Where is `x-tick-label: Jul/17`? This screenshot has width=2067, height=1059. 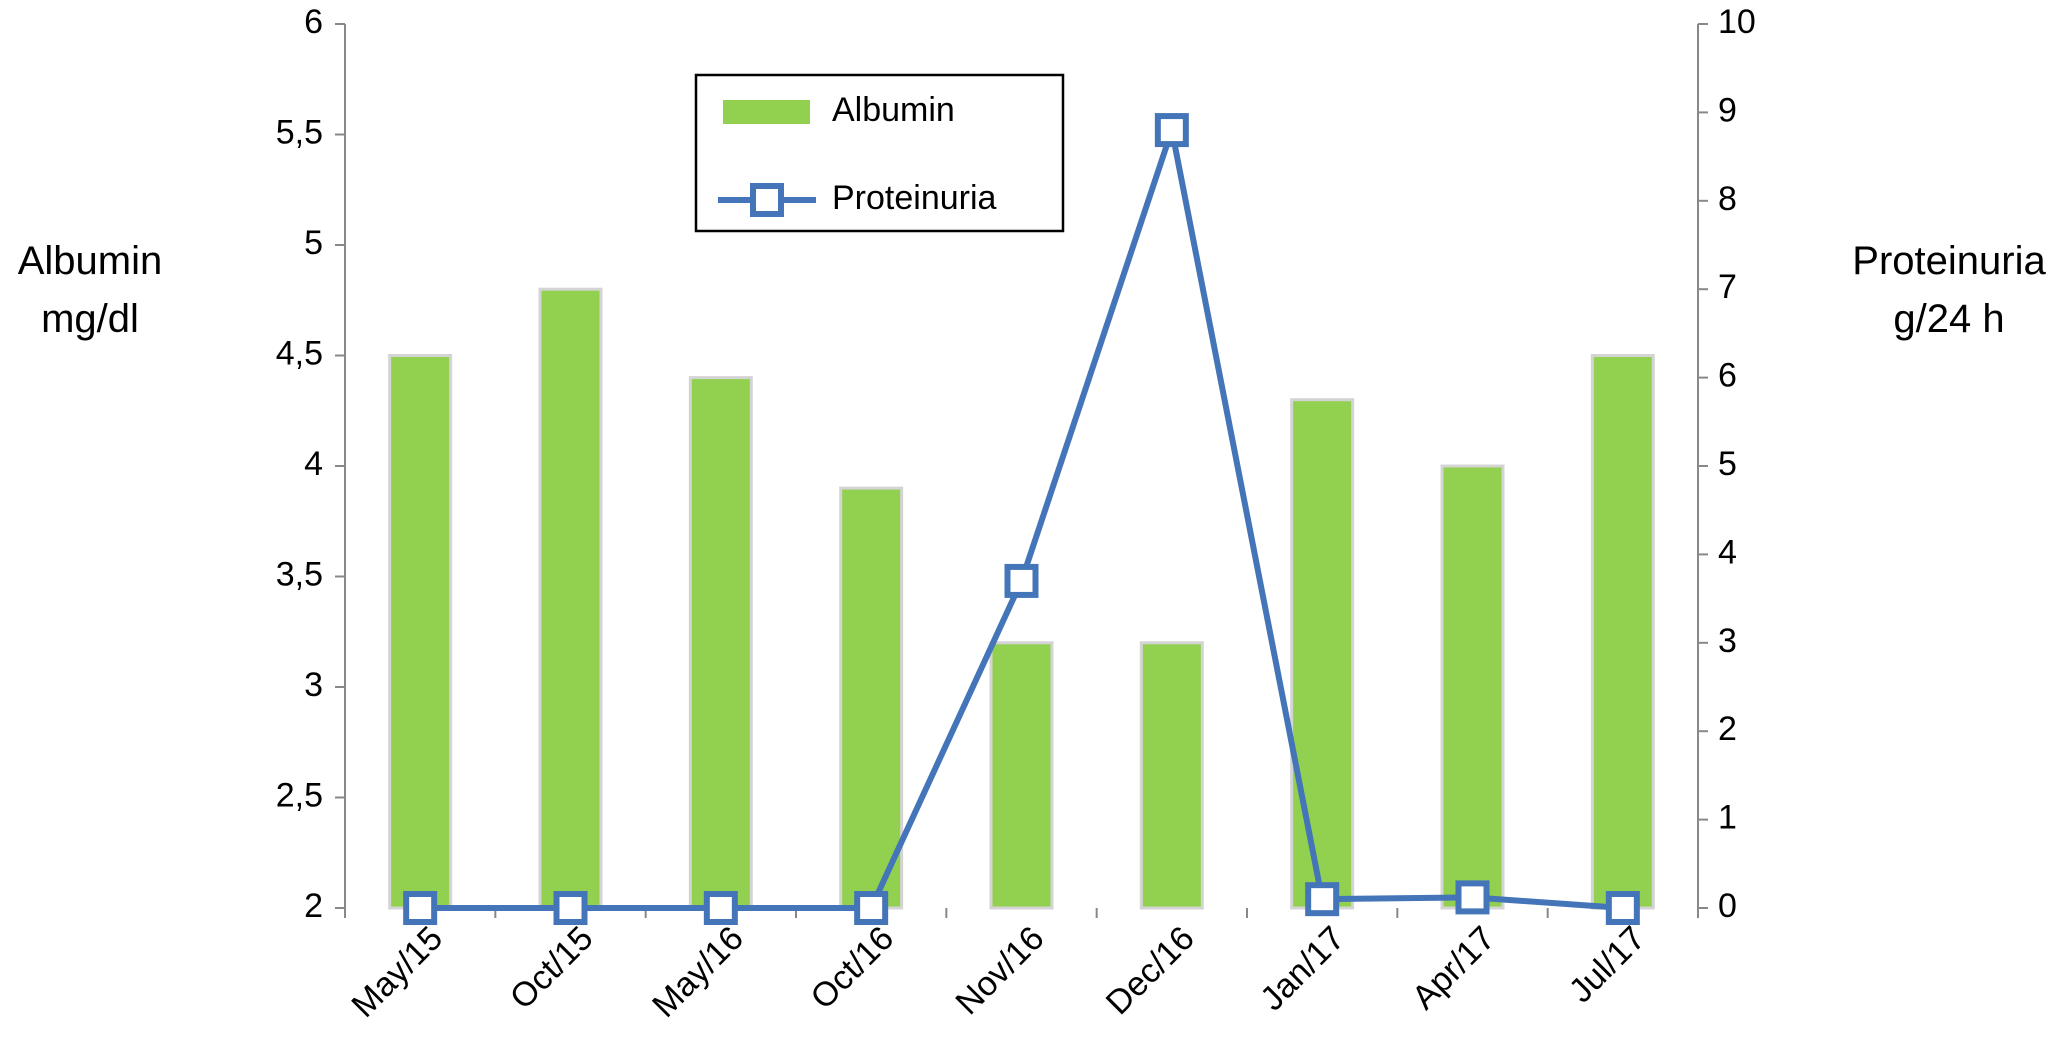
x-tick-label: Jul/17 is located at coordinates (1607, 964).